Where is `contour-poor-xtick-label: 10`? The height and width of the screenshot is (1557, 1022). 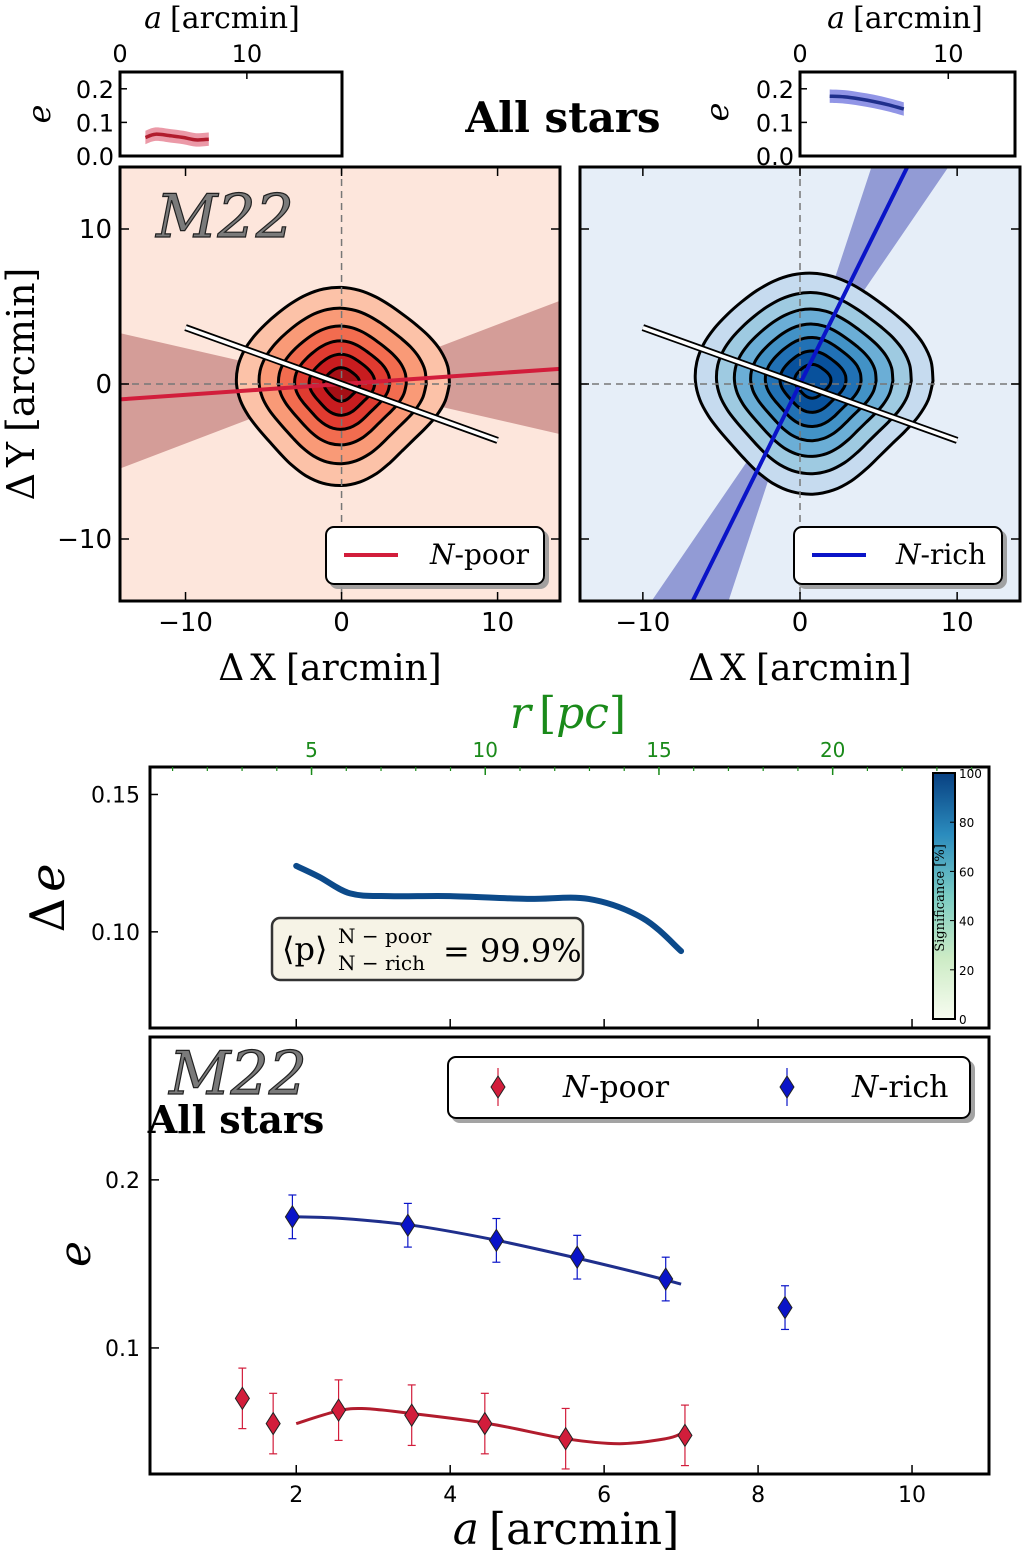 contour-poor-xtick-label: 10 is located at coordinates (497, 623).